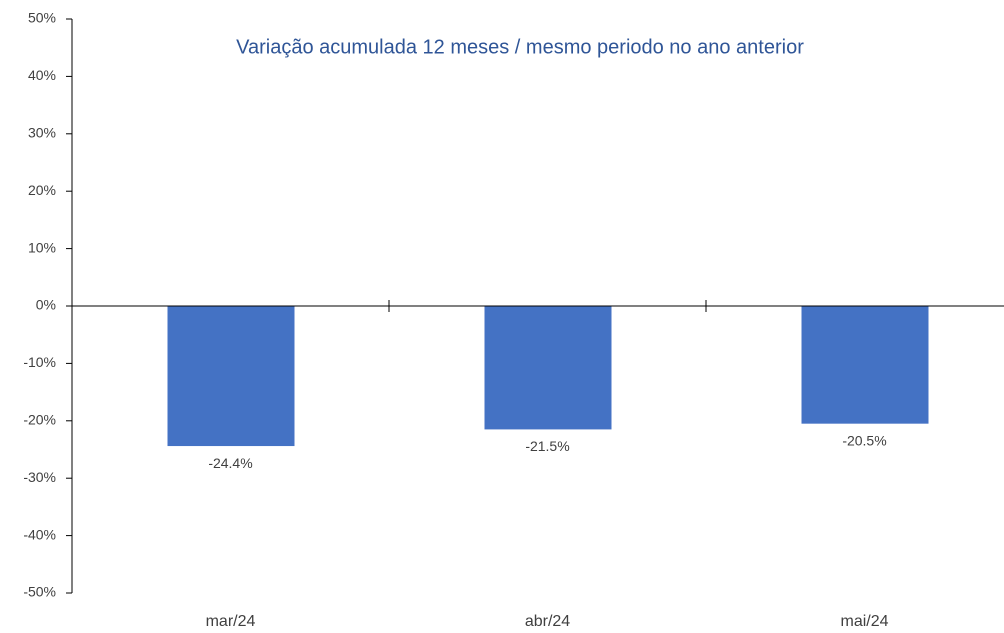 This screenshot has height=633, width=1004. What do you see at coordinates (39, 534) in the screenshot?
I see `y-tick-label: -40%` at bounding box center [39, 534].